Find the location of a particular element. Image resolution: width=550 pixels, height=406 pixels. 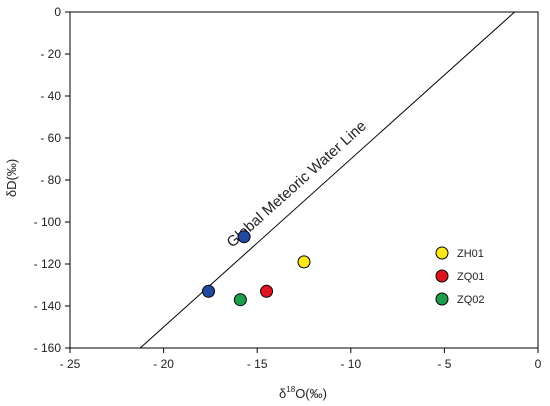

x-tick-label: - 25 is located at coordinates (70, 364).